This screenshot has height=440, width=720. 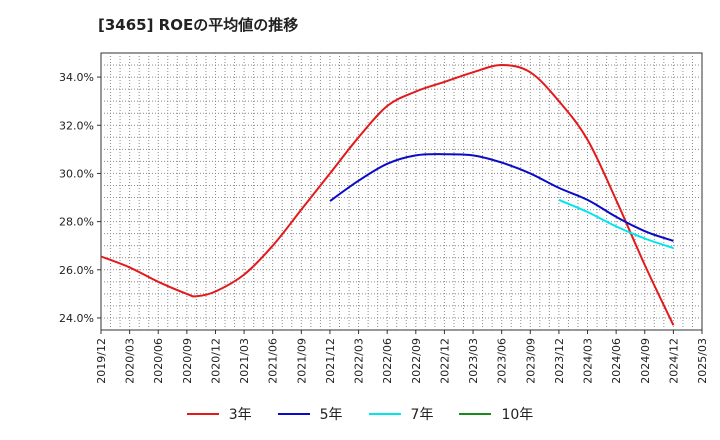 I want to click on legend-label: 10年, so click(x=517, y=415).